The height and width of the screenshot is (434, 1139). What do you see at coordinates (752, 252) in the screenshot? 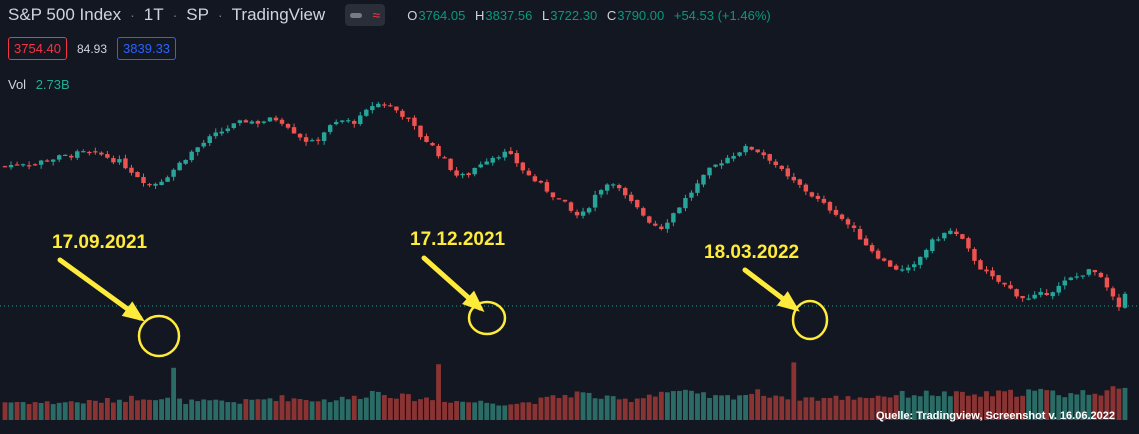
I see `annotation-date-3: 18.03.2022` at bounding box center [752, 252].